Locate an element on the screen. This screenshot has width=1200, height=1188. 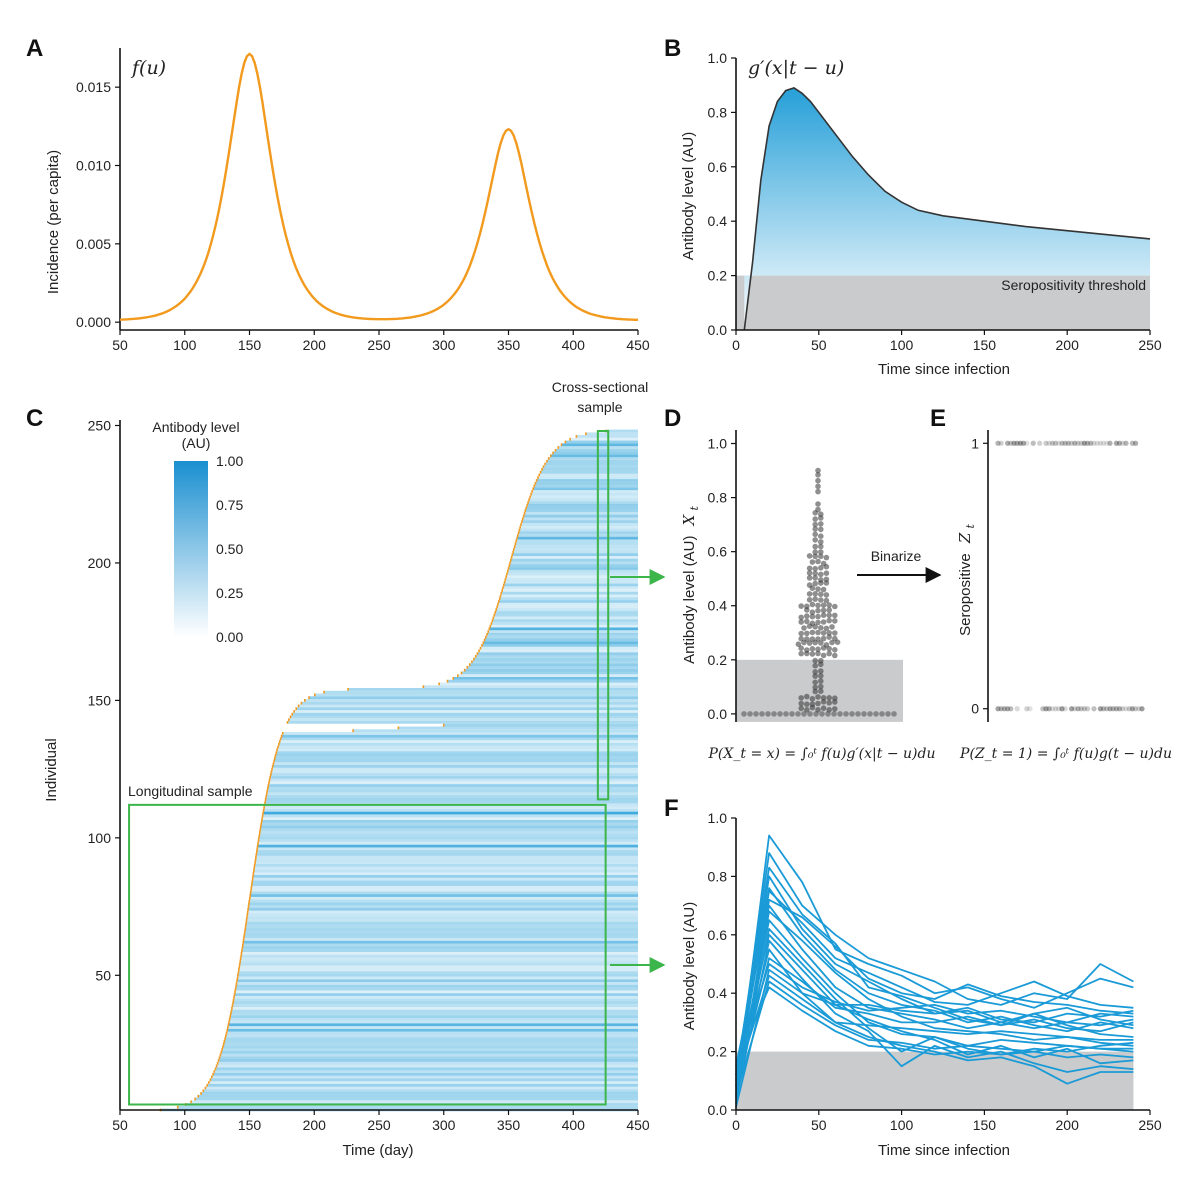
panel-a-function-label: f(u) is located at coordinates (148, 68).